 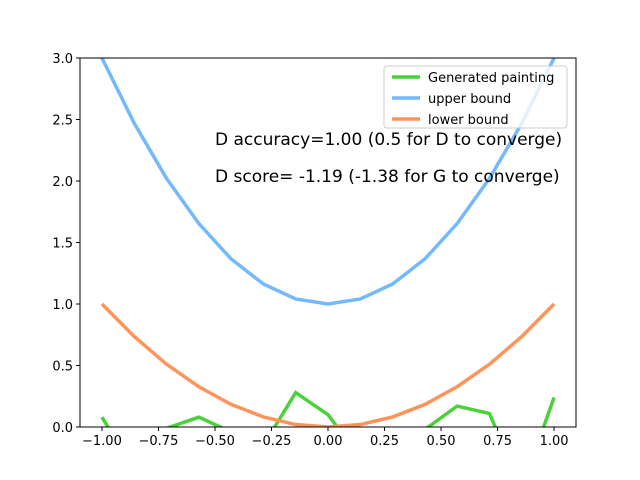 I want to click on y-tick-label: 3.0, so click(x=62, y=59).